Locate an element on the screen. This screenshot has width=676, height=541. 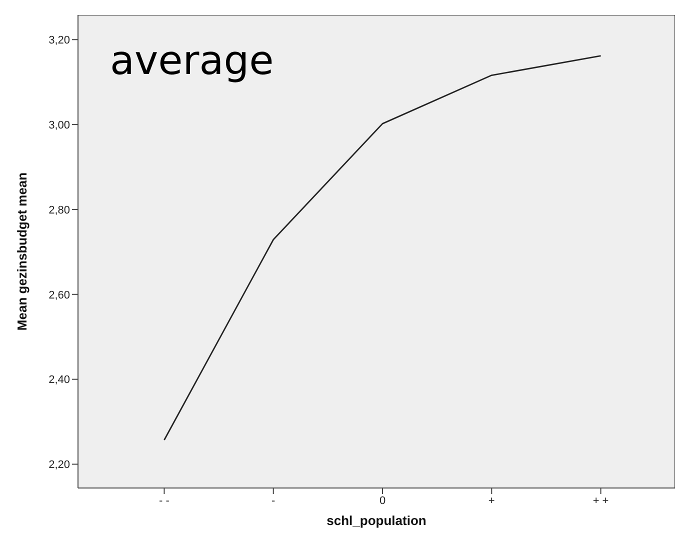
x-axis-title: schl_population is located at coordinates (376, 520).